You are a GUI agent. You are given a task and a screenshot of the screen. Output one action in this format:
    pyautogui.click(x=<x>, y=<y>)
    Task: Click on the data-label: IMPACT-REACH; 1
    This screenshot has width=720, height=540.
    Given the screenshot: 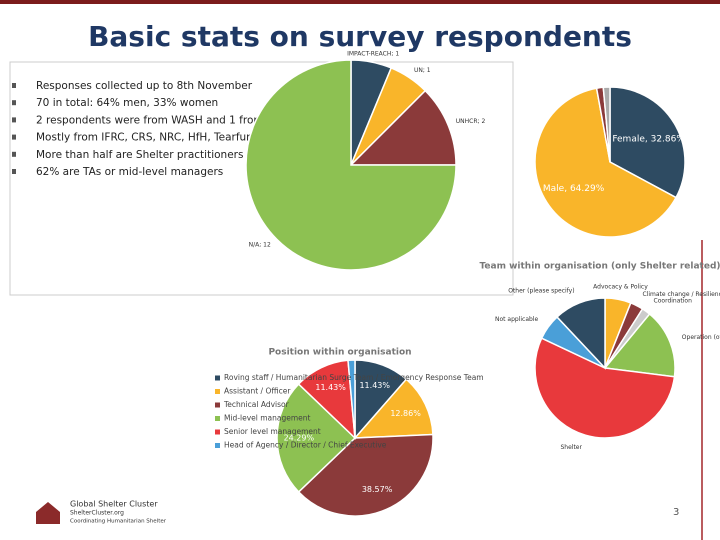 What is the action you would take?
    pyautogui.click(x=373, y=53)
    